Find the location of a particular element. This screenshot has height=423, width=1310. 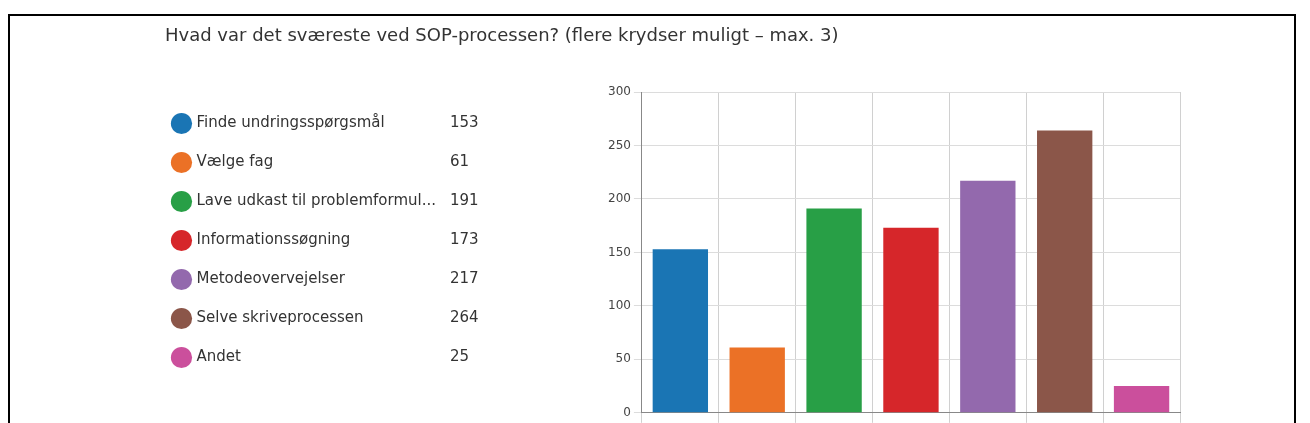

legend-label: Andet is located at coordinates (219, 356).